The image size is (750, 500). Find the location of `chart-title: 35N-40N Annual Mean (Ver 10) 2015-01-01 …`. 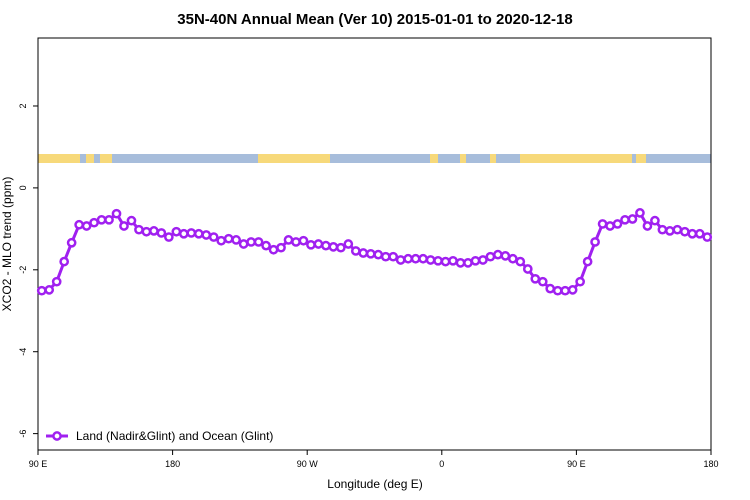

chart-title: 35N-40N Annual Mean (Ver 10) 2015-01-01 … is located at coordinates (374, 19).